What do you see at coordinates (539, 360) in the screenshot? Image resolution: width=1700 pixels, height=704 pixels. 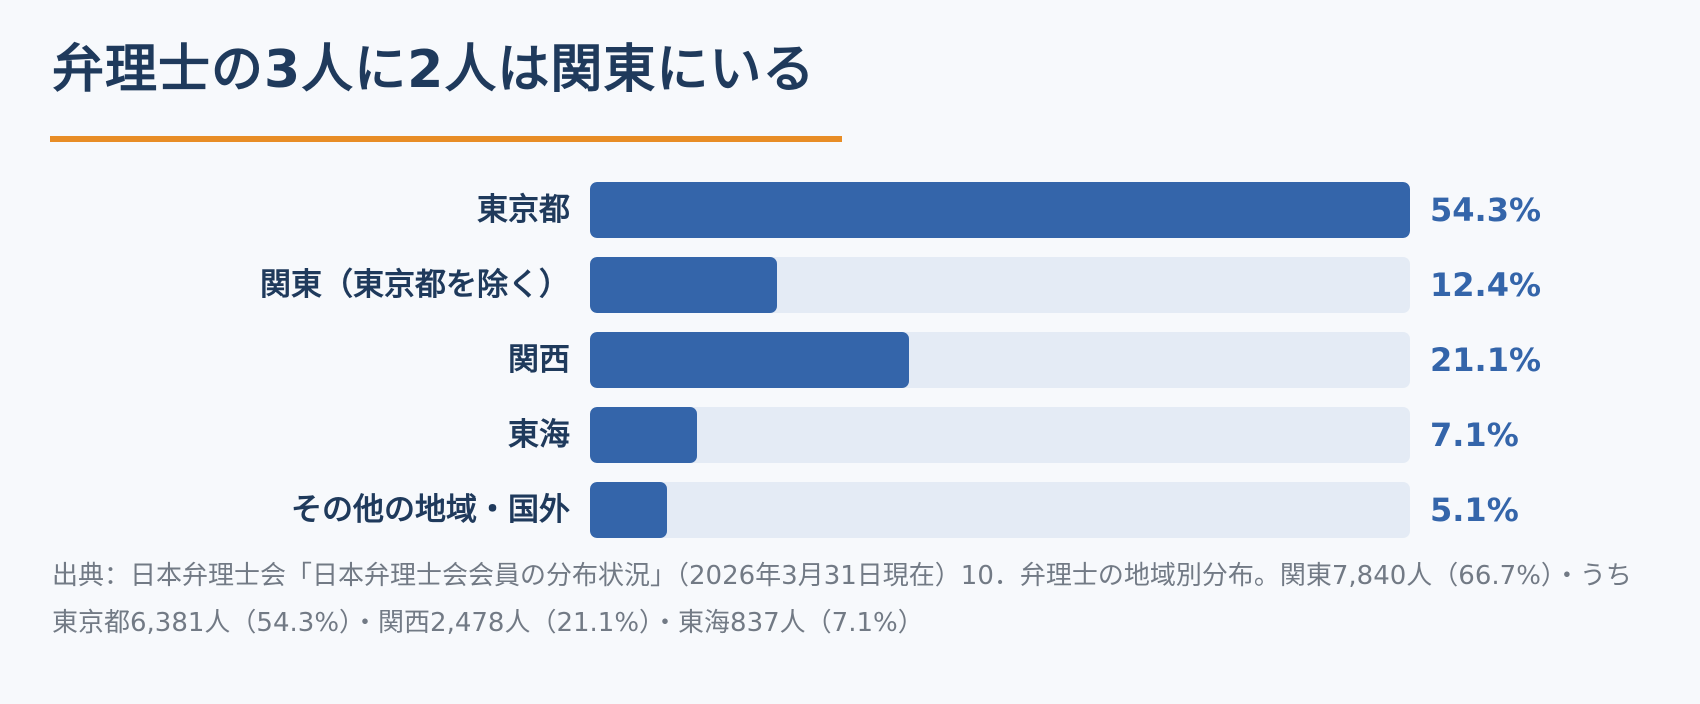 I see `category-label: 関西` at bounding box center [539, 360].